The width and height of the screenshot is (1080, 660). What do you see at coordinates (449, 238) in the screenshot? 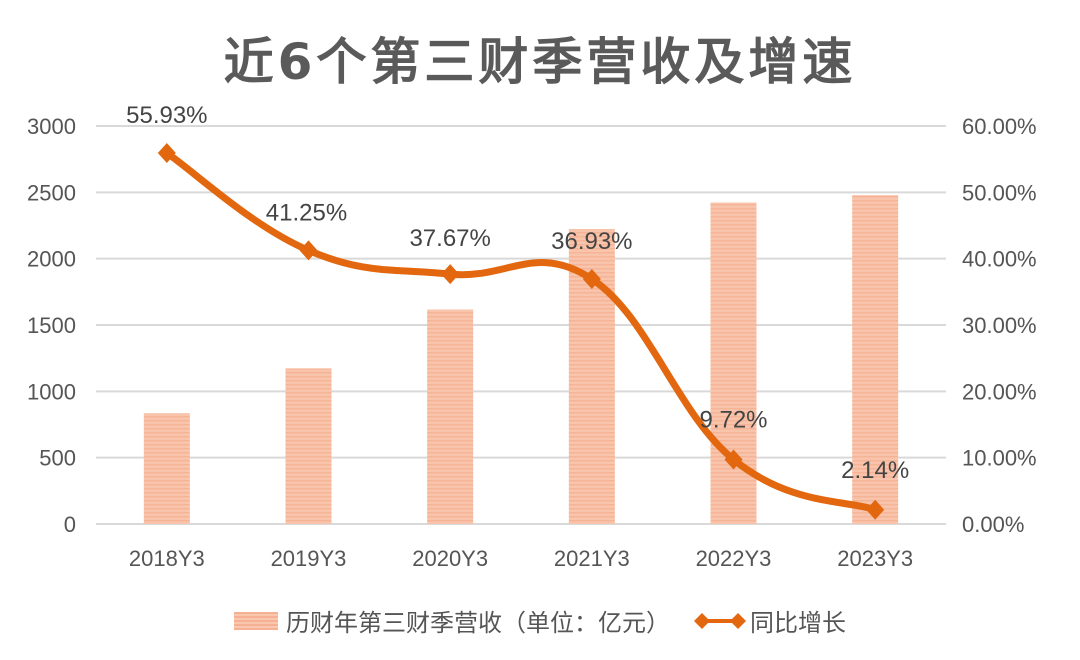
I see `data-label: 37.67%` at bounding box center [449, 238].